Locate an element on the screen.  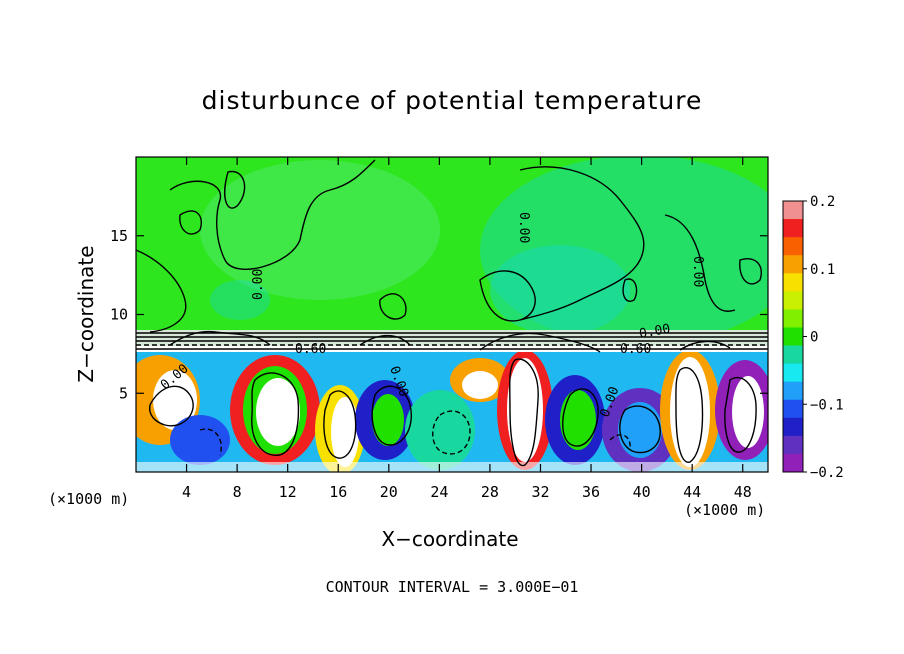
x-tick-label: 4 is located at coordinates (186, 492).